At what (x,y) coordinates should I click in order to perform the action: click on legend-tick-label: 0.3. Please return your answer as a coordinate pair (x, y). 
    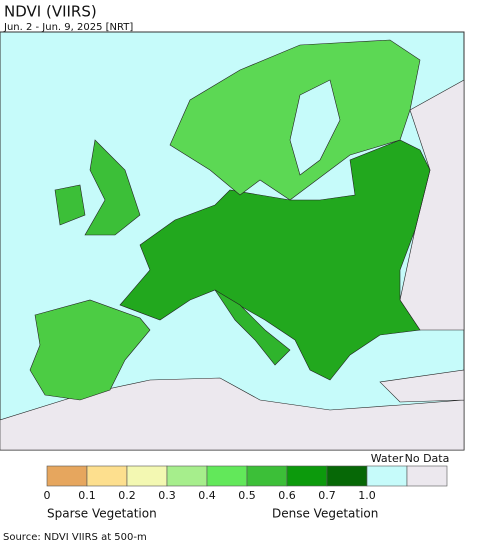
    Looking at the image, I should click on (167, 495).